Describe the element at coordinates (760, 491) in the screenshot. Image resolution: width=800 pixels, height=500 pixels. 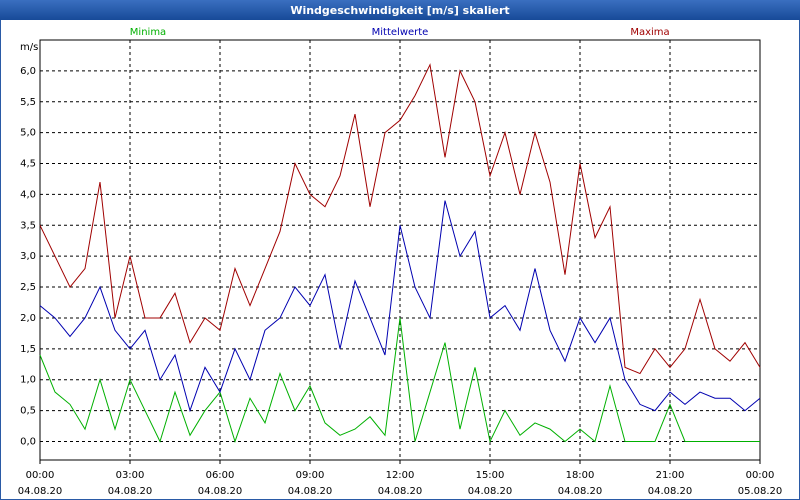
I see `x-tick-date: 05.08.20` at that location.